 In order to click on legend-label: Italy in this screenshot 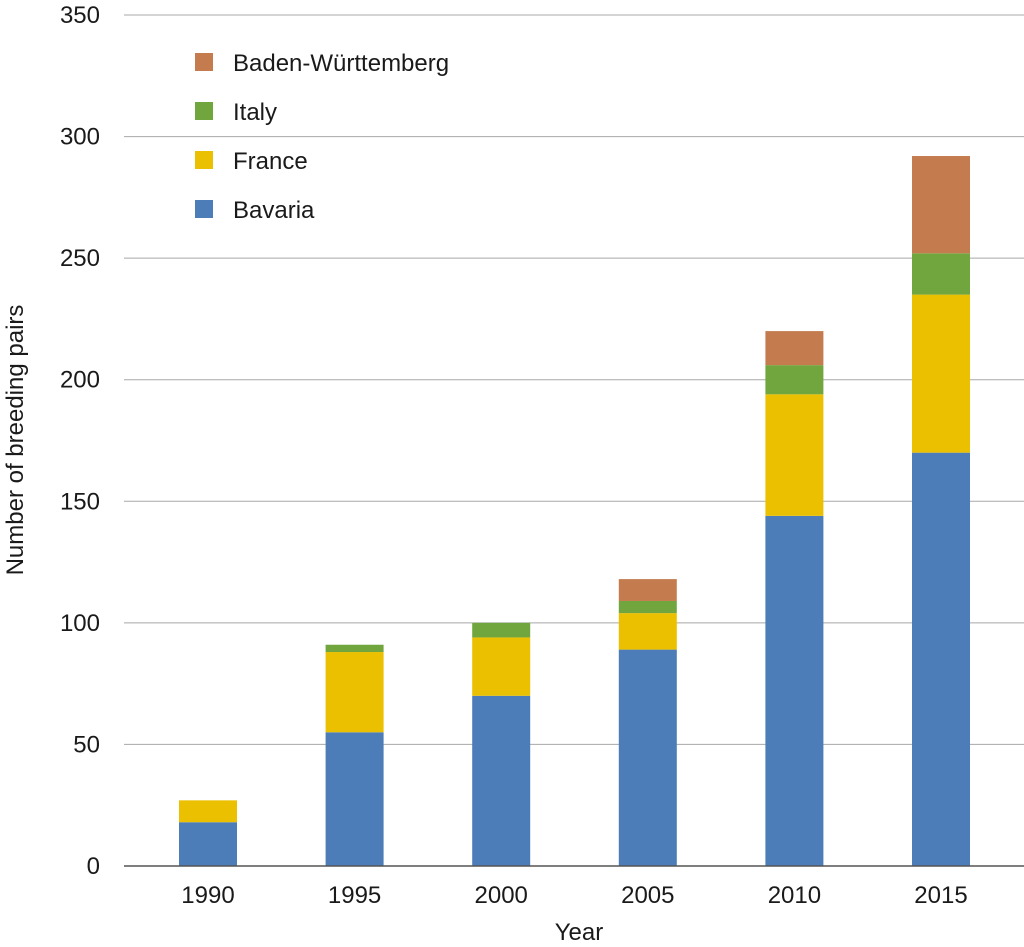, I will do `click(255, 112)`.